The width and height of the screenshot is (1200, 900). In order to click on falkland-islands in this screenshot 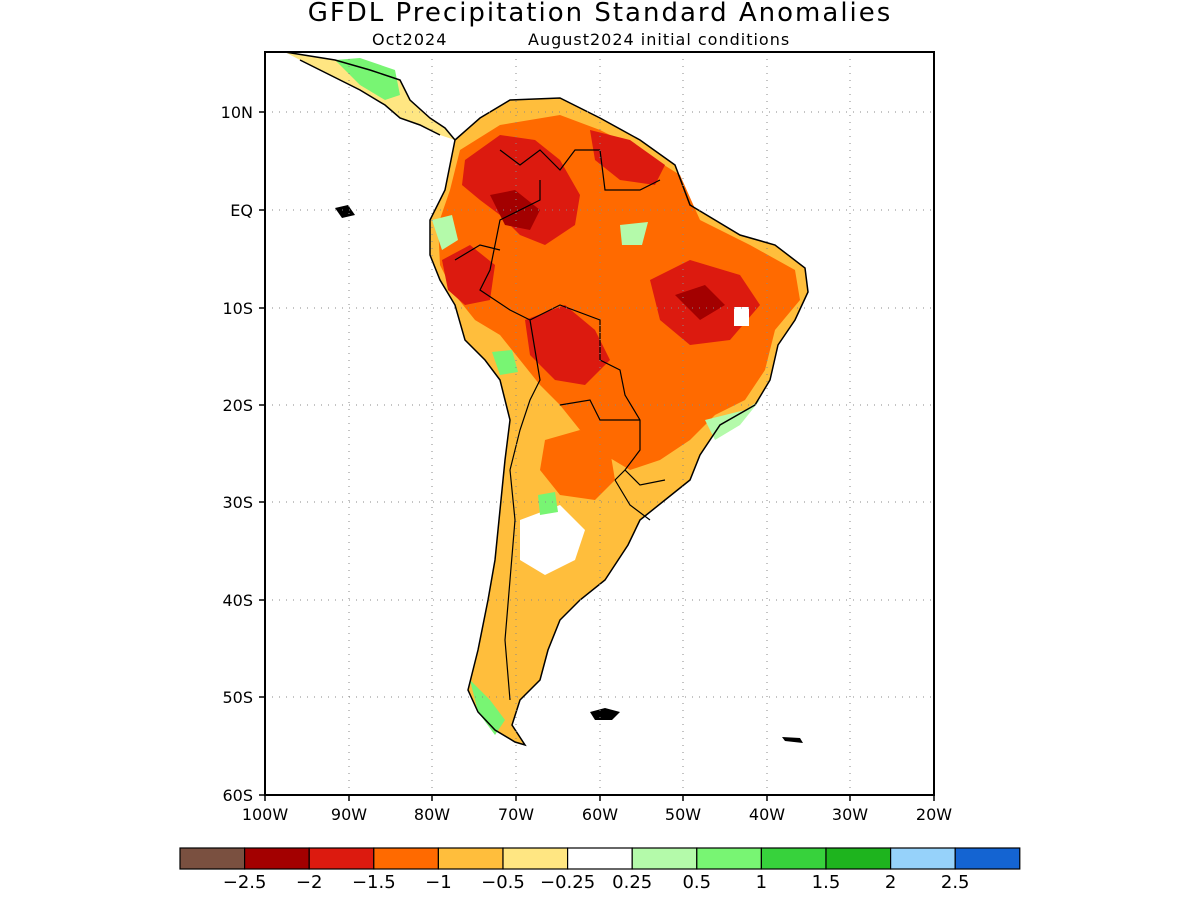, I will do `click(605, 714)`.